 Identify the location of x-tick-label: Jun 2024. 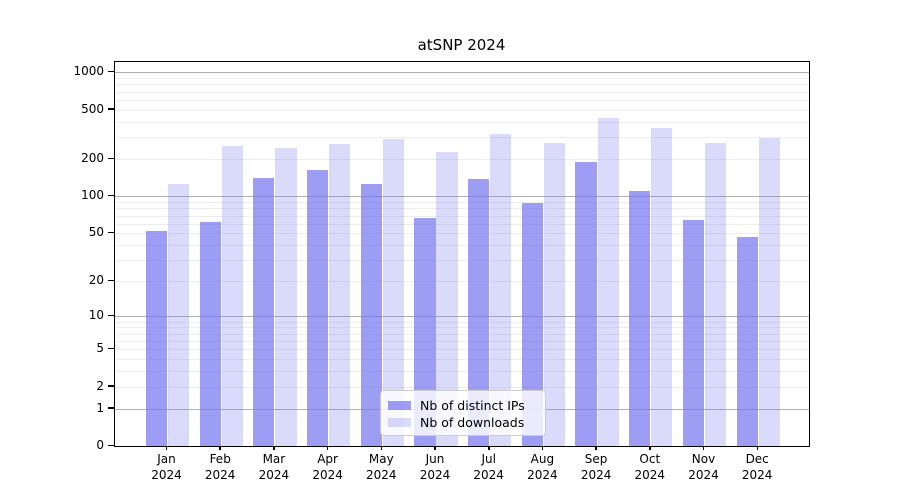
(435, 467).